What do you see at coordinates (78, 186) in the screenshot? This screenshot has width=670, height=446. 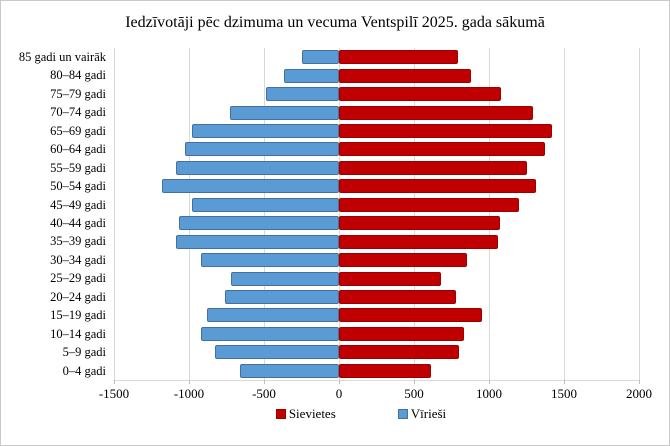 I see `y-axis-label: 50–54 gadi` at bounding box center [78, 186].